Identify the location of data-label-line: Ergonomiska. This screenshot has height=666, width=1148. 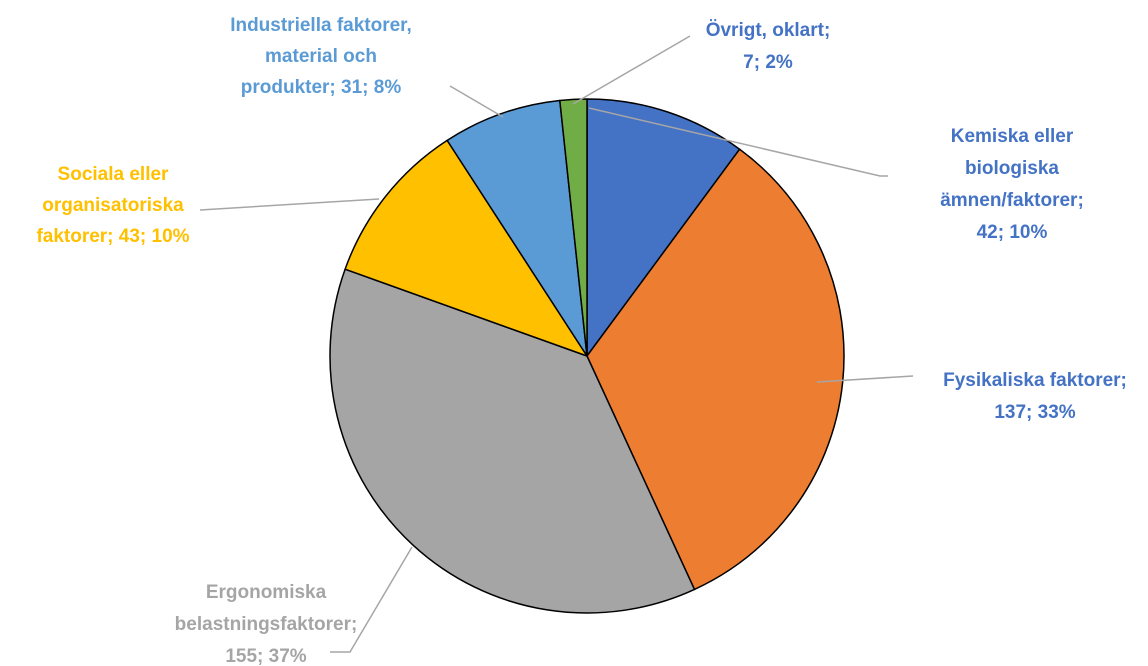
(266, 592).